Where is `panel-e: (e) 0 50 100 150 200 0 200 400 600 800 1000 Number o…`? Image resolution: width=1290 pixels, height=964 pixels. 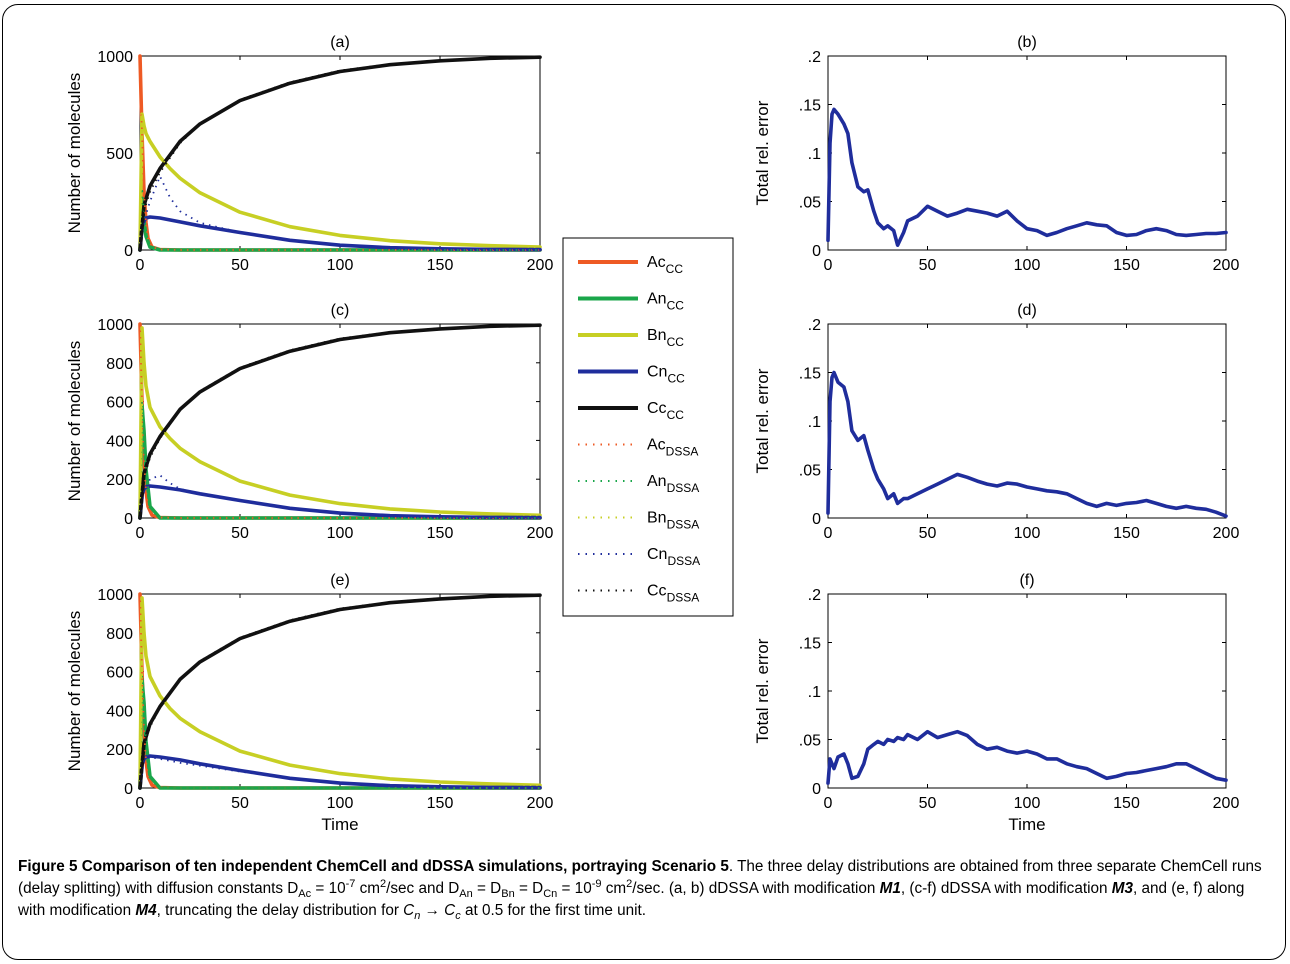
panel-e: (e) 0 50 100 150 200 0 200 400 600 800 1000 Number o… is located at coordinates (309, 703).